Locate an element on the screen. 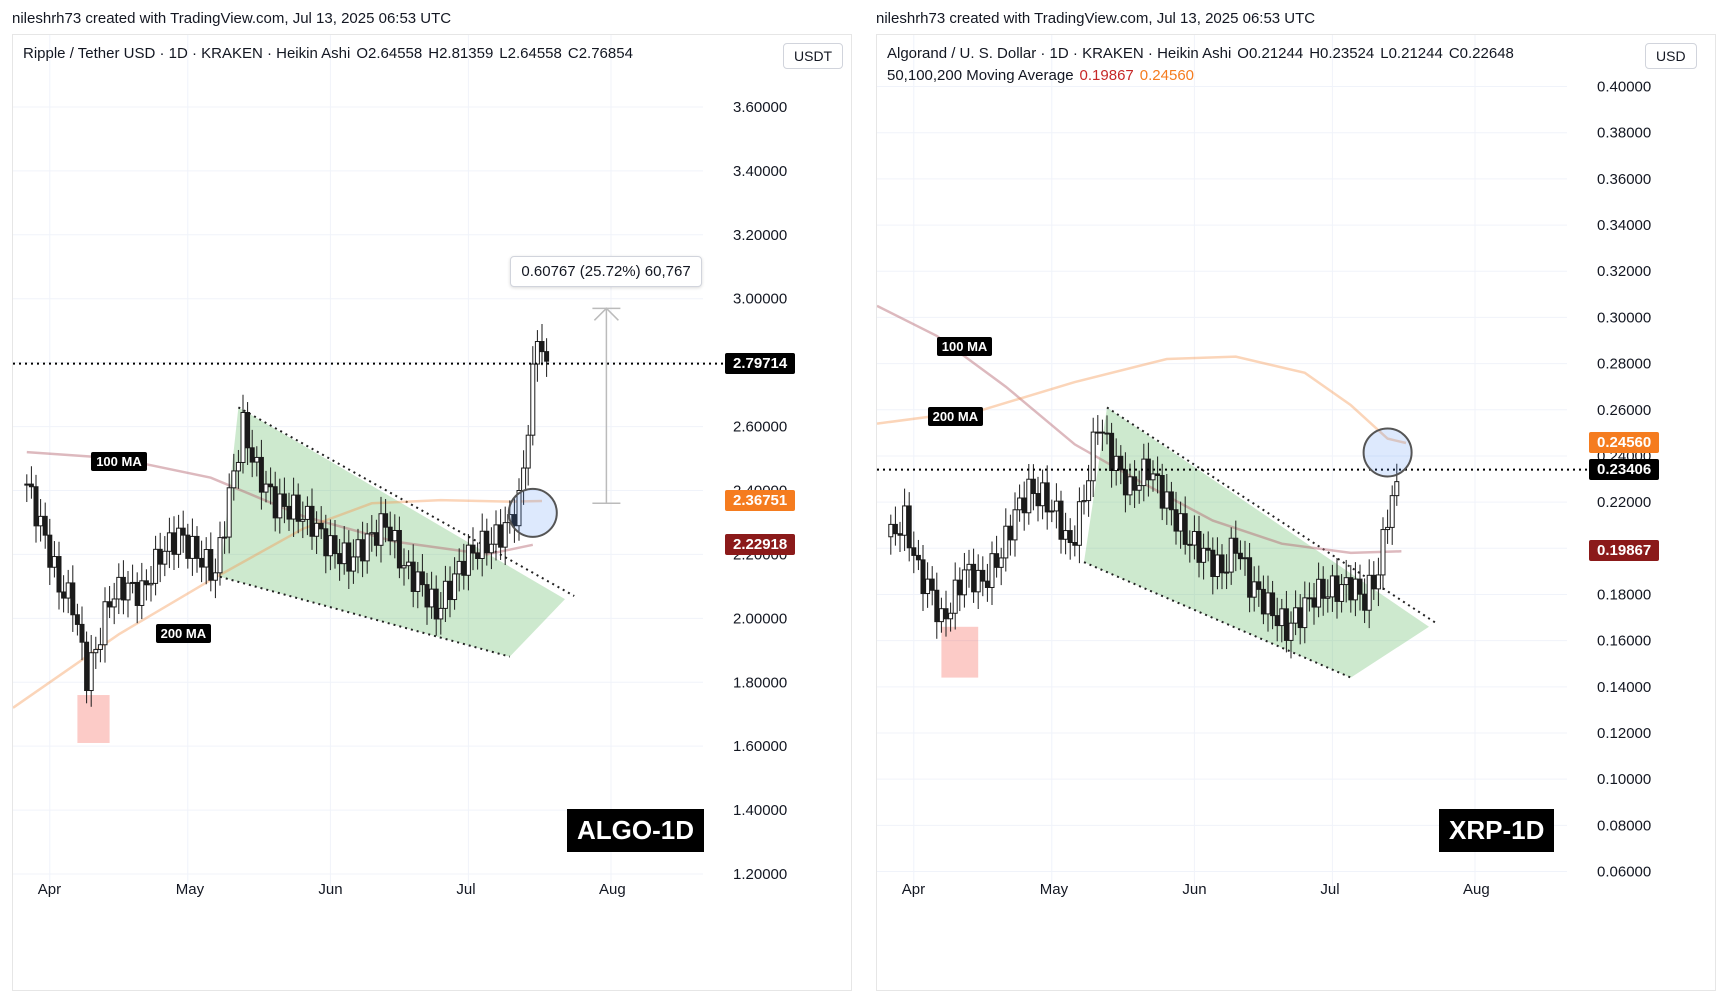  y-tick-label: 0.06000 is located at coordinates (1624, 872).